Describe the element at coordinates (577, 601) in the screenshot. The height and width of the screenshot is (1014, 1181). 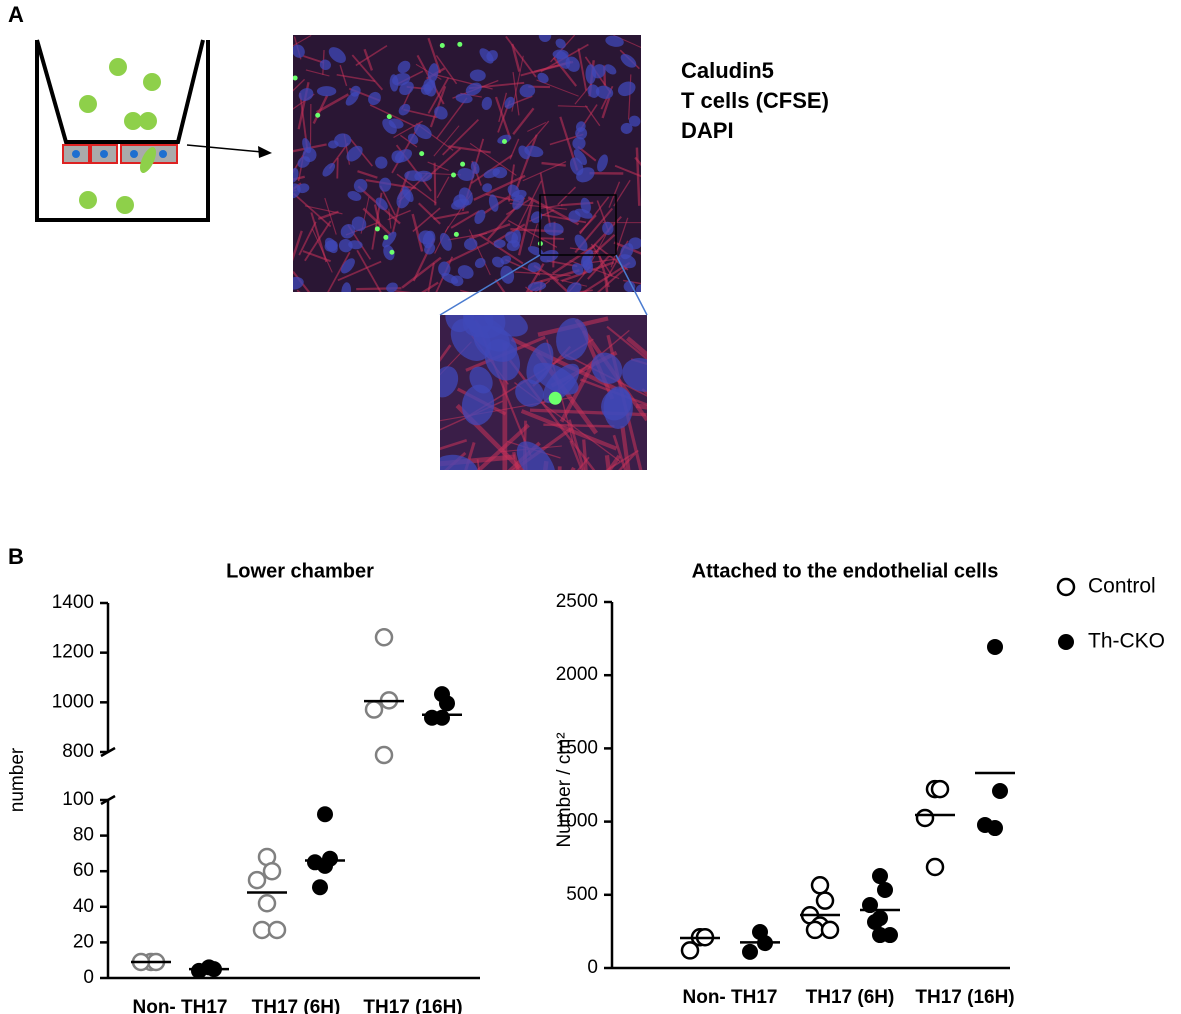
I see `y-tick-label: 2500` at that location.